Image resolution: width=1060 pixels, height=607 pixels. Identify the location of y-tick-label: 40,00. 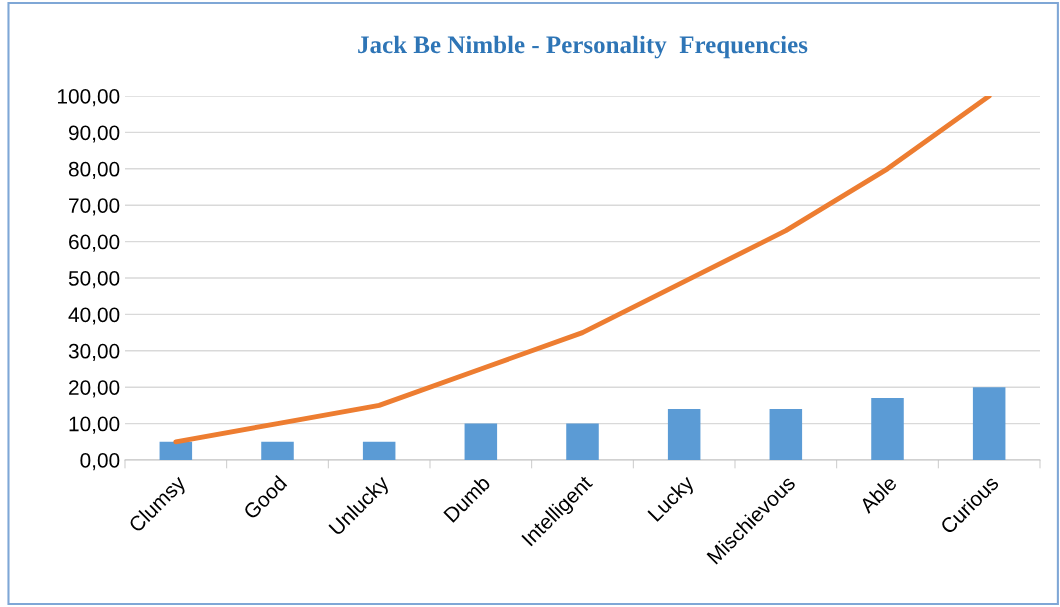
(94, 316).